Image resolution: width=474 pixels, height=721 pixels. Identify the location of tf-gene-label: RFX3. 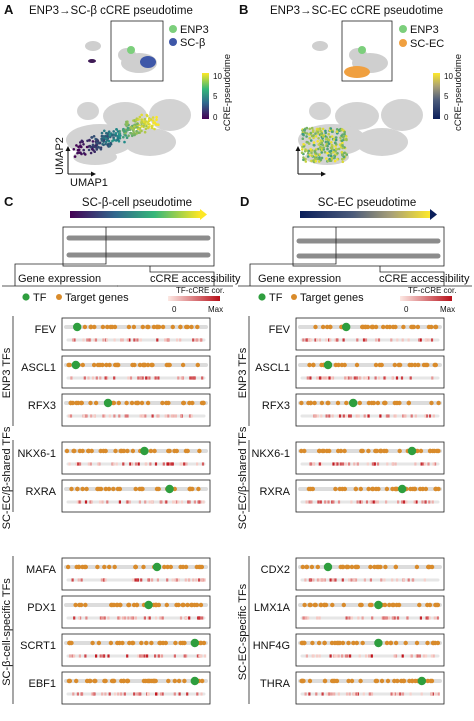
(276, 406).